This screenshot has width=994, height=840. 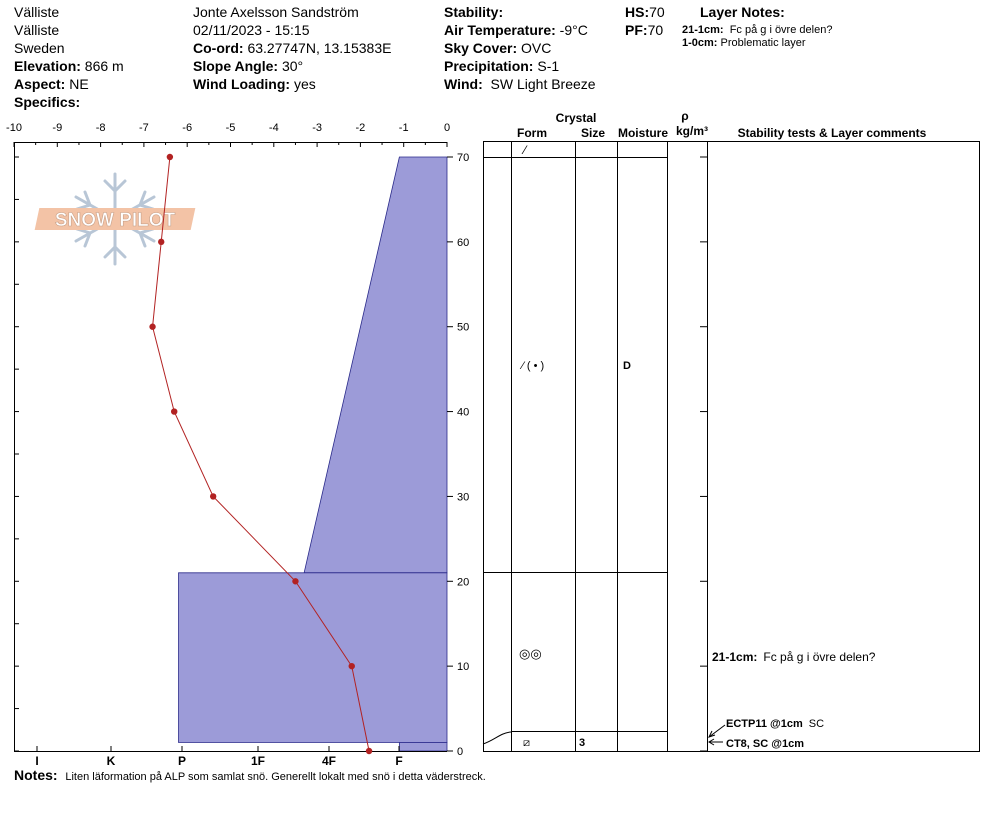 I want to click on wind-row: Wind: SW Light Breeze, so click(x=520, y=84).